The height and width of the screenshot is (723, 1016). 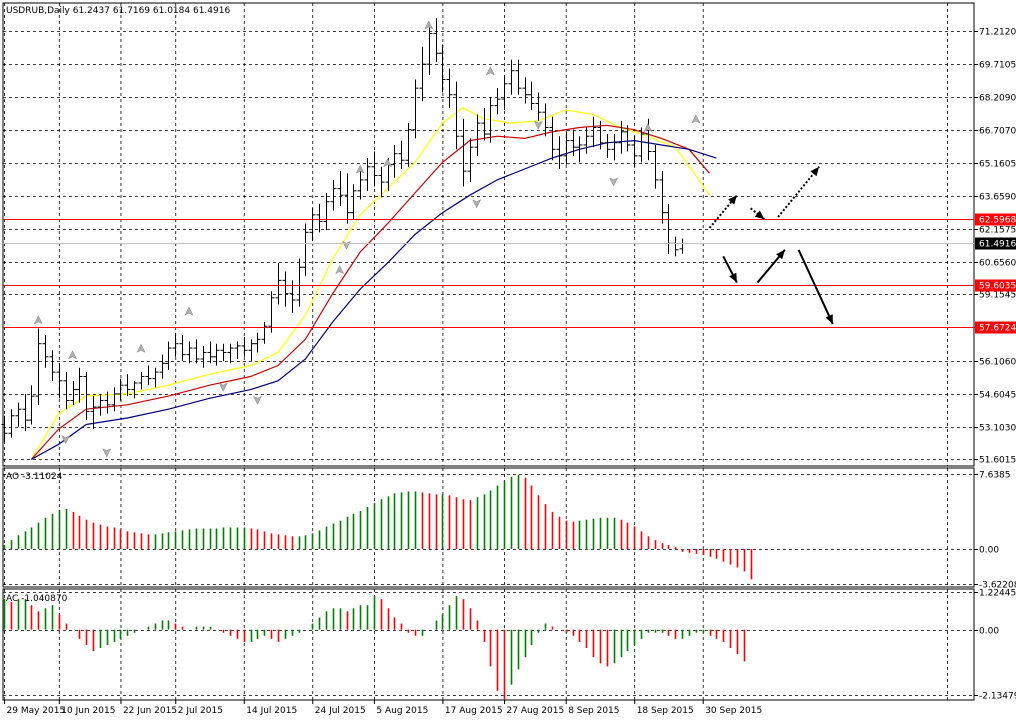 What do you see at coordinates (997, 429) in the screenshot?
I see `y-tick-label: 53.1030` at bounding box center [997, 429].